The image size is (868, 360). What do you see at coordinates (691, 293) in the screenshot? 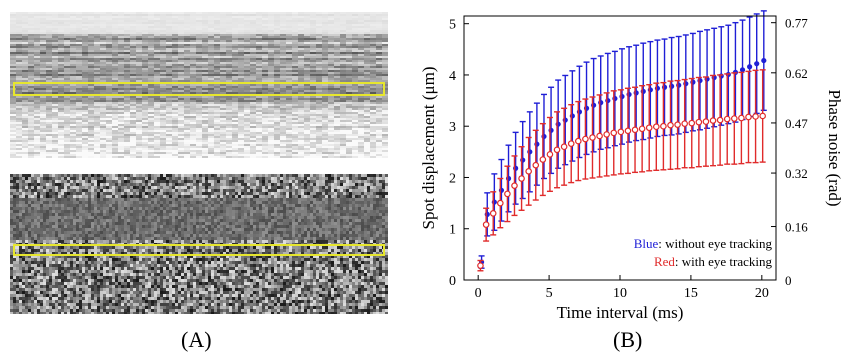
I see `x-tick-label: 15` at bounding box center [691, 293].